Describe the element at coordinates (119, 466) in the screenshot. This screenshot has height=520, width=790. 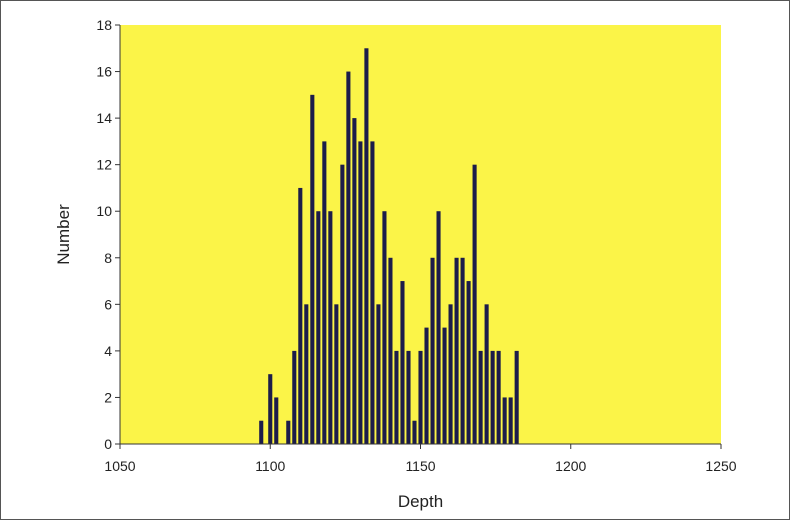
I see `x-tick-label: 1050` at that location.